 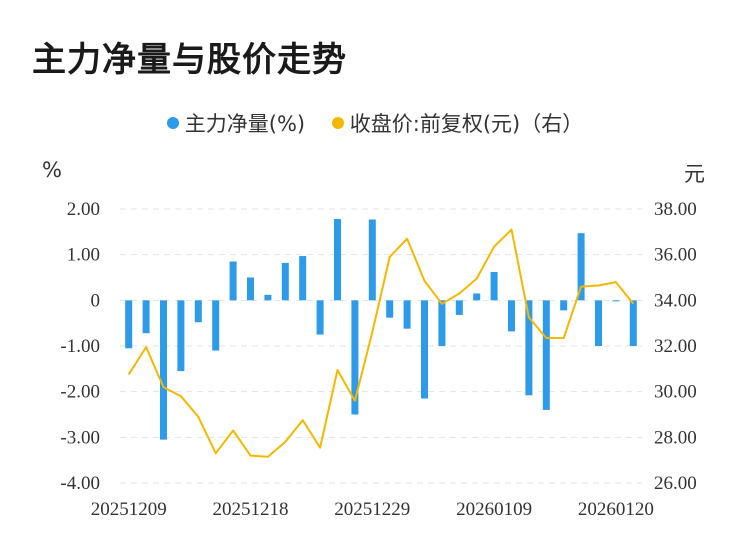 I want to click on x-tick-label: 20251229, so click(x=372, y=509).